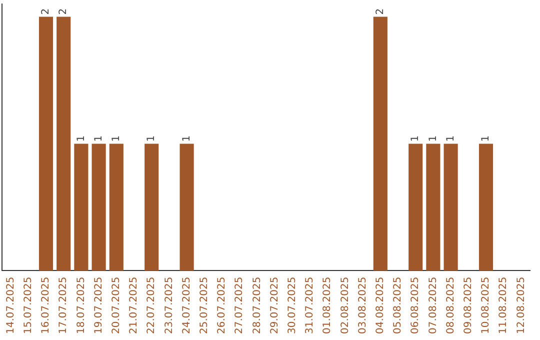 The width and height of the screenshot is (540, 340). What do you see at coordinates (362, 305) in the screenshot?
I see `x-tick-label: 03.08.2025` at bounding box center [362, 305].